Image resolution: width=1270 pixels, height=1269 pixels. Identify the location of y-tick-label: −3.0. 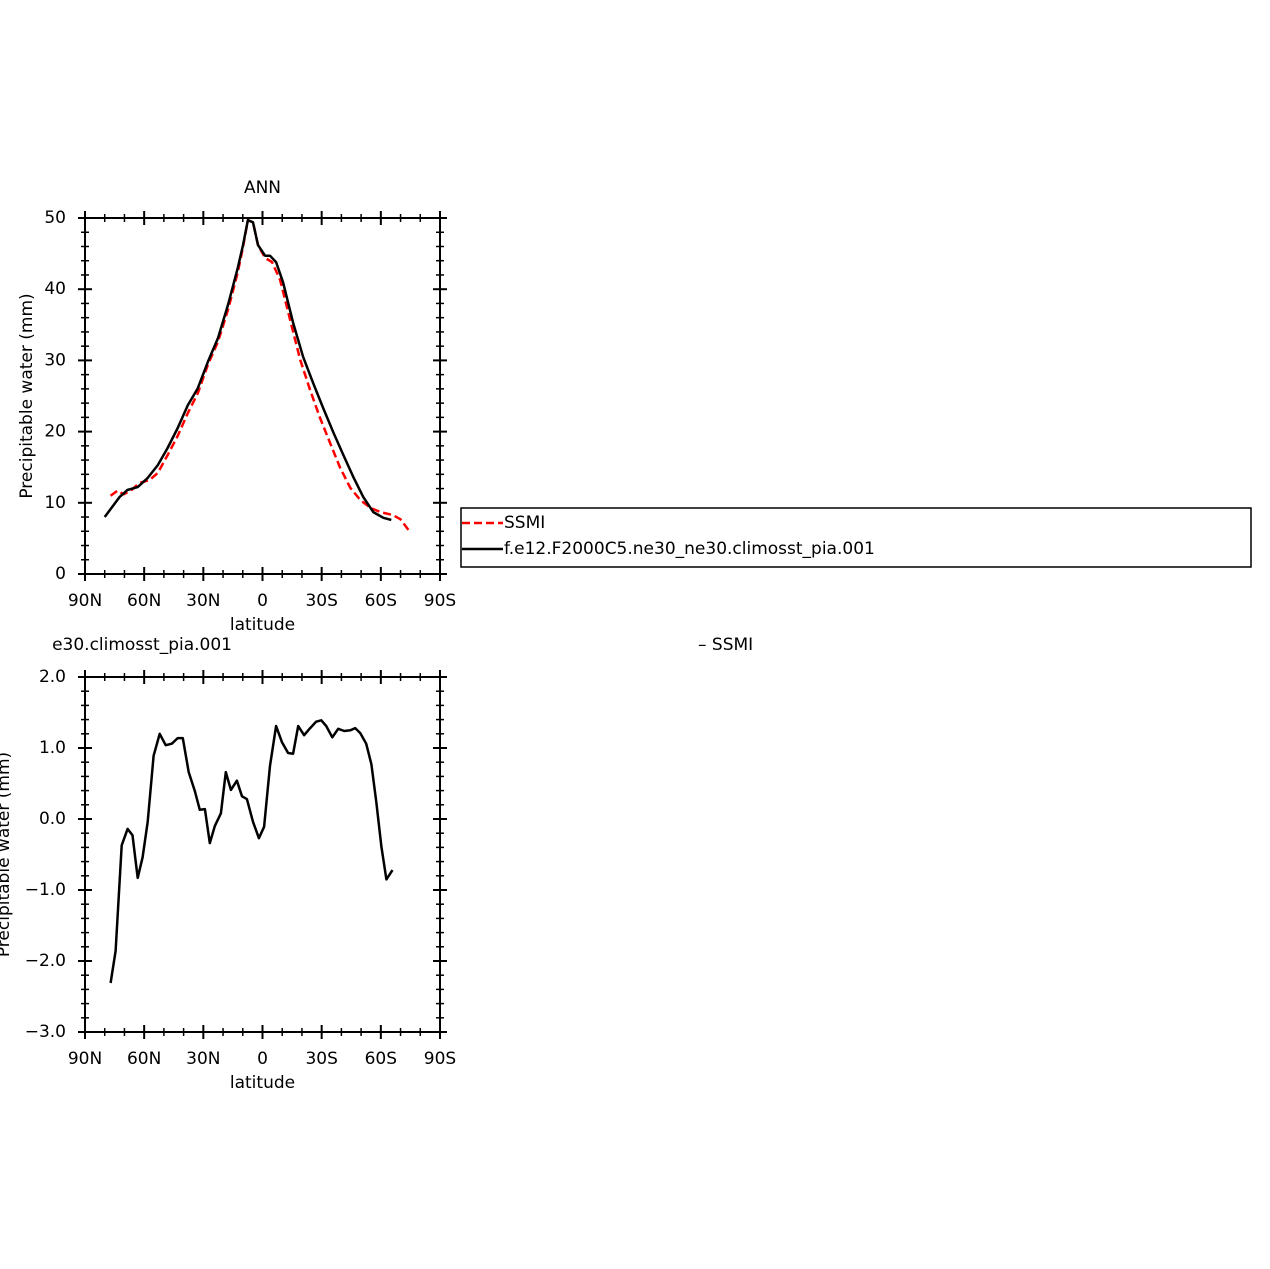
(45, 1032).